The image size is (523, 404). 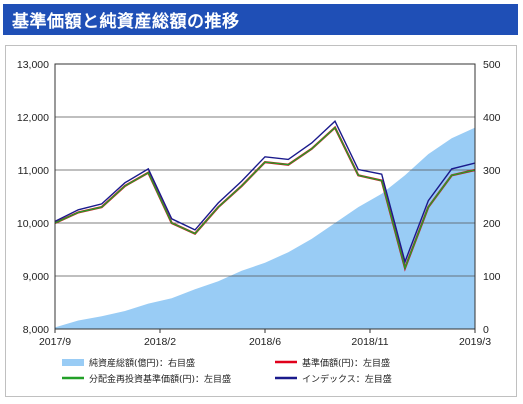 What do you see at coordinates (33, 224) in the screenshot?
I see `y-left-tick-label: 10,000` at bounding box center [33, 224].